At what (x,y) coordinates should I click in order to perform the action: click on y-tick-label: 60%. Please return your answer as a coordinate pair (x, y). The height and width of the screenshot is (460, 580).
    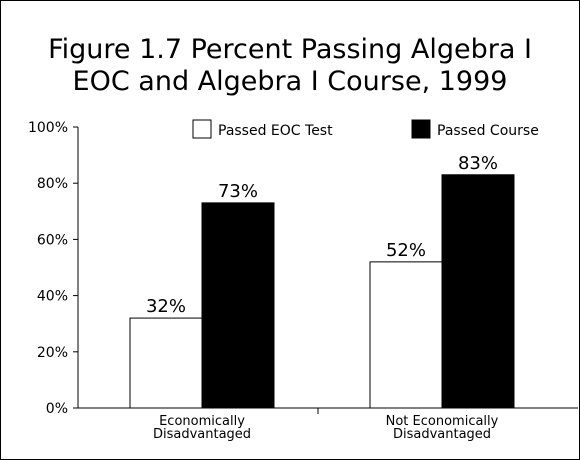
    Looking at the image, I should click on (52, 240).